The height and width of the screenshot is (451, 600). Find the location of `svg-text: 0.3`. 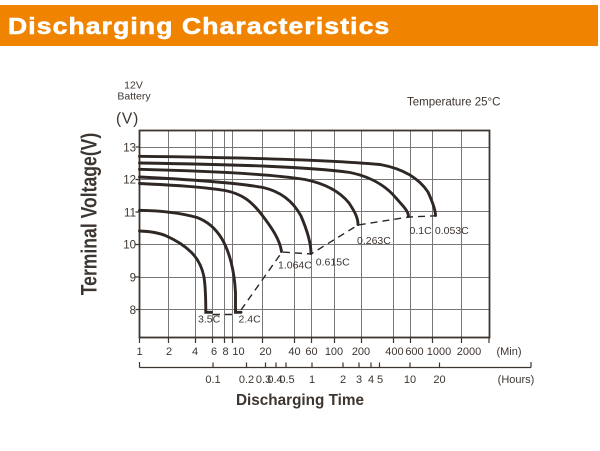

svg-text: 0.3 is located at coordinates (263, 380).